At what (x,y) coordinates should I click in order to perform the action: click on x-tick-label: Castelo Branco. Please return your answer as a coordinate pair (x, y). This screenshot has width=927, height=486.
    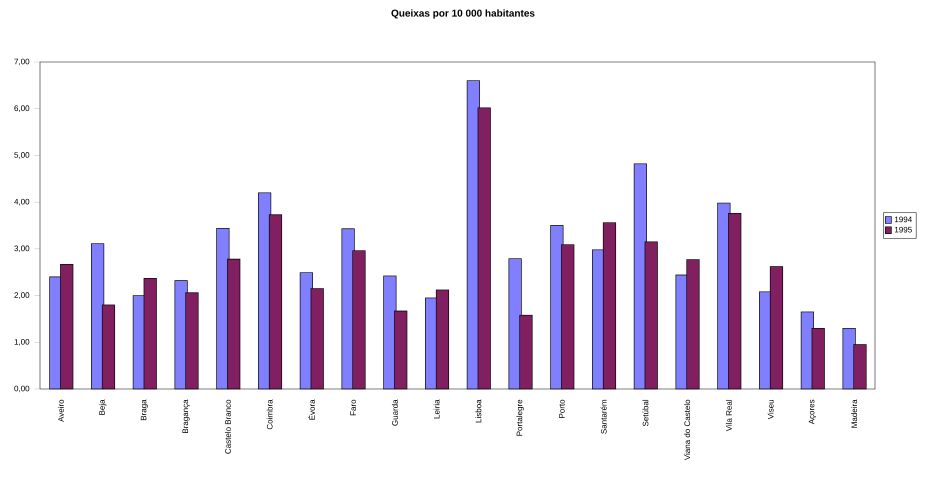
    Looking at the image, I should click on (227, 427).